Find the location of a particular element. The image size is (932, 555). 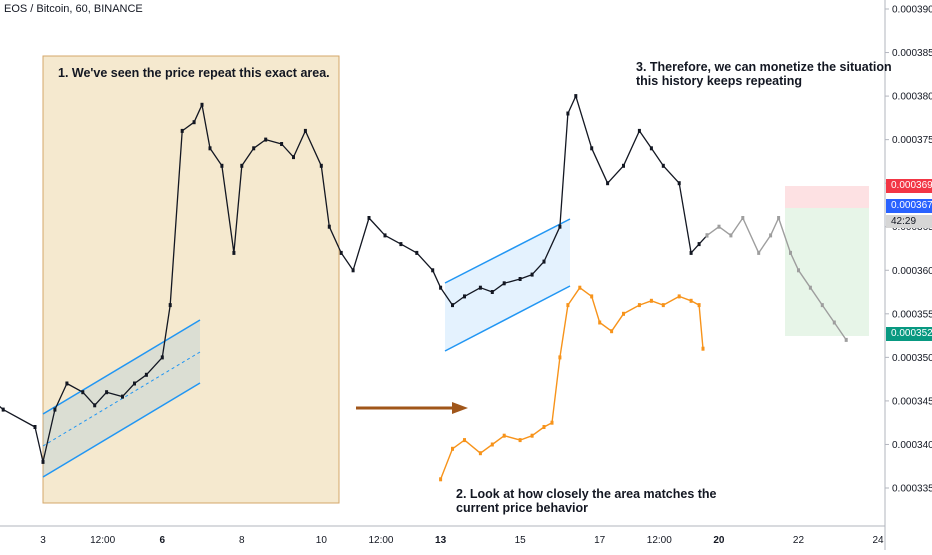

series-history-overlay is located at coordinates (571, 383).